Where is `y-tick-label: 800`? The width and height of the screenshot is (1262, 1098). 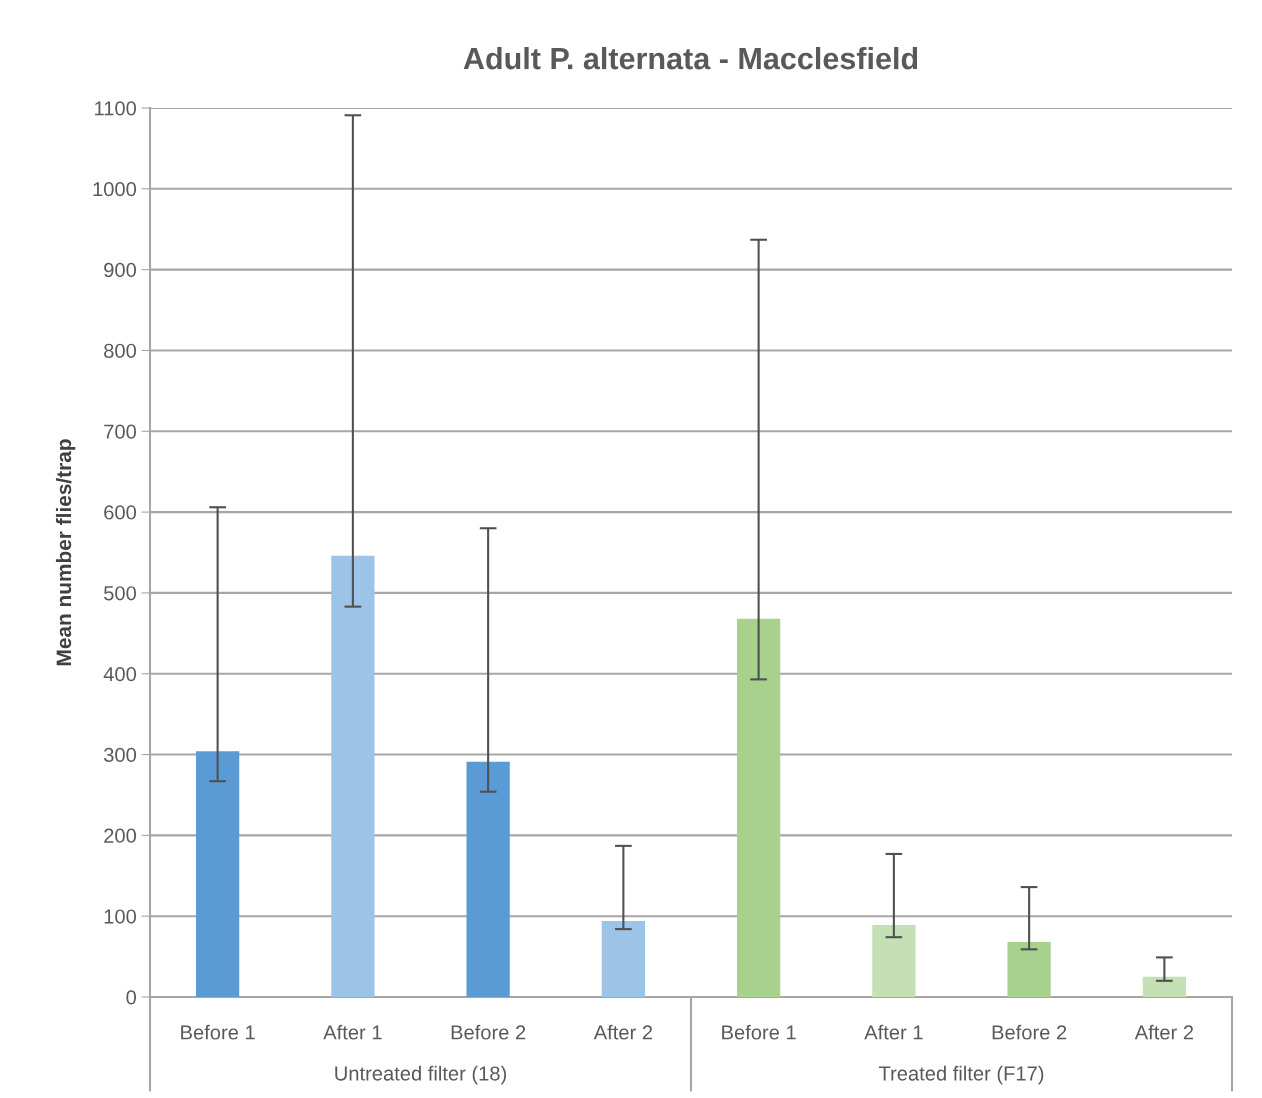 y-tick-label: 800 is located at coordinates (120, 350).